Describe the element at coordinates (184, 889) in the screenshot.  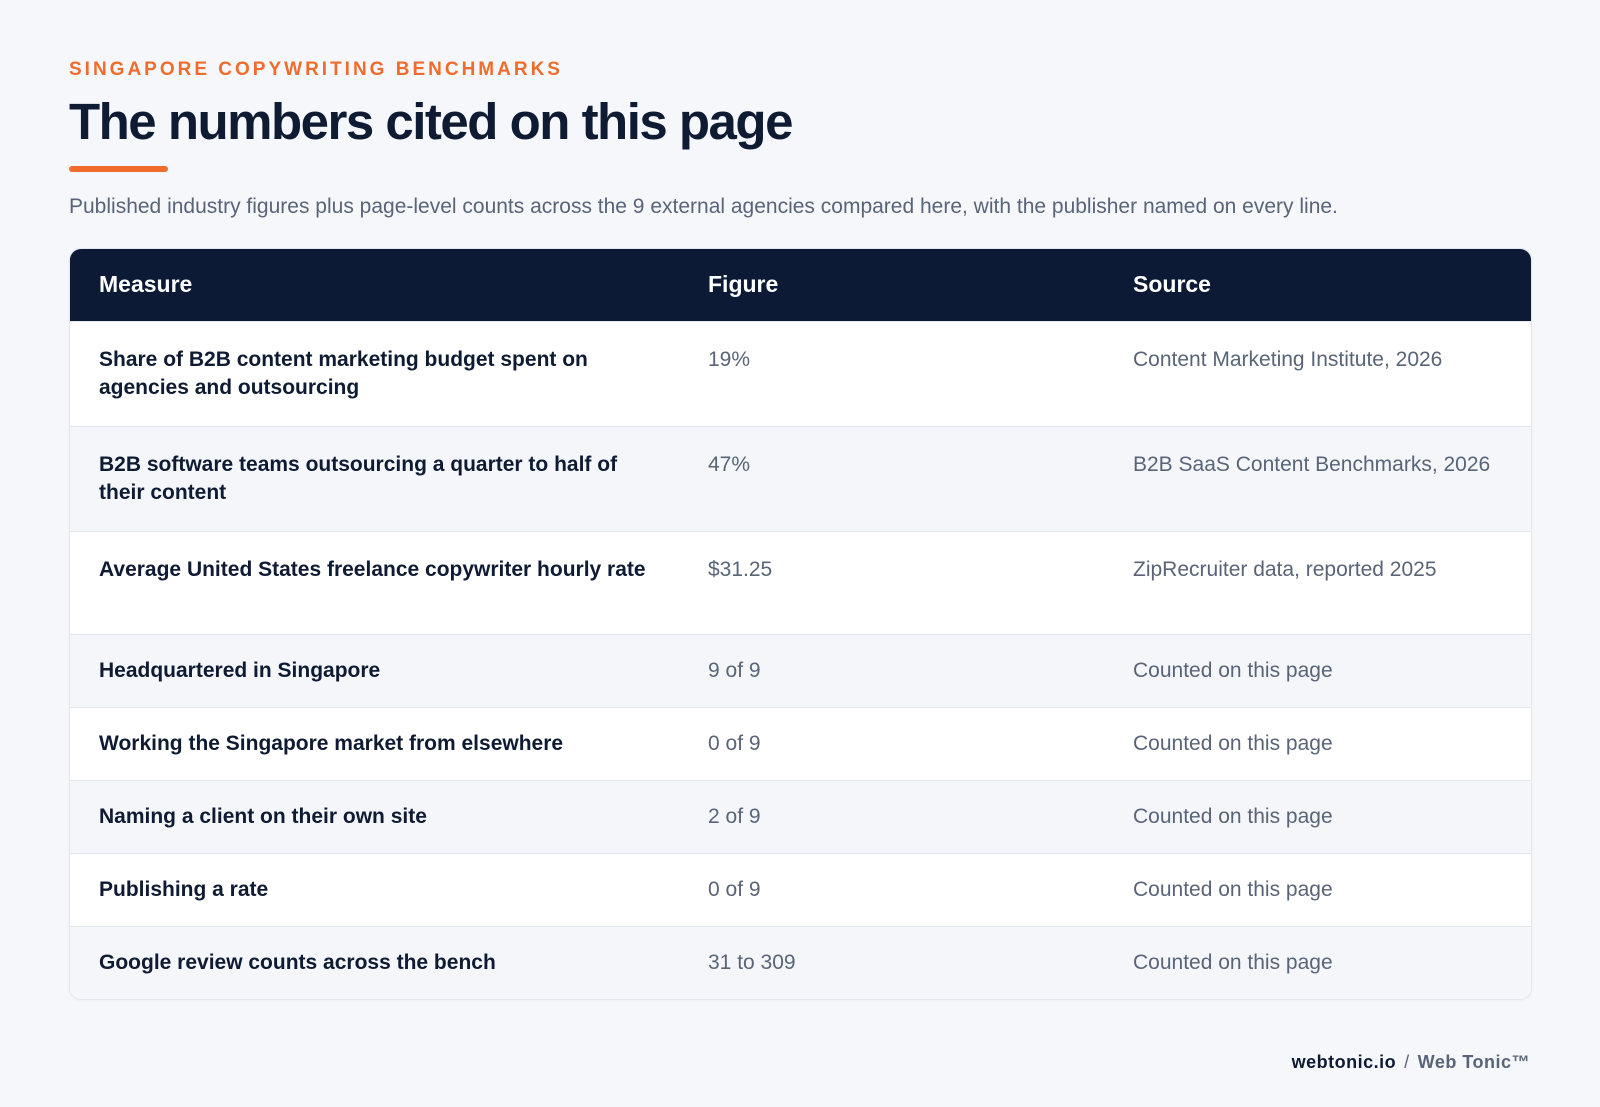
I see `measure-cell: Publishing a rate` at that location.